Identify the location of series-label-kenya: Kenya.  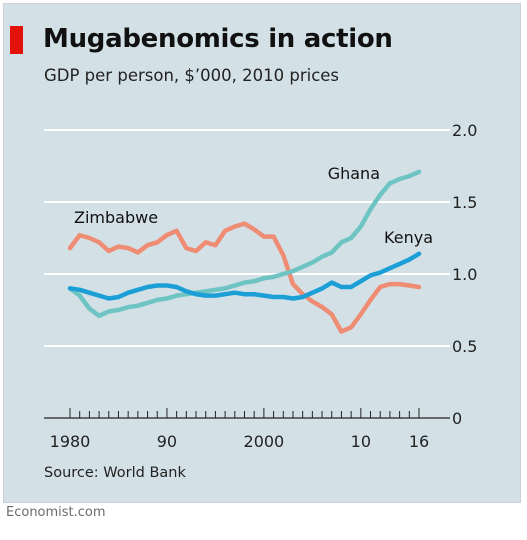
(408, 237).